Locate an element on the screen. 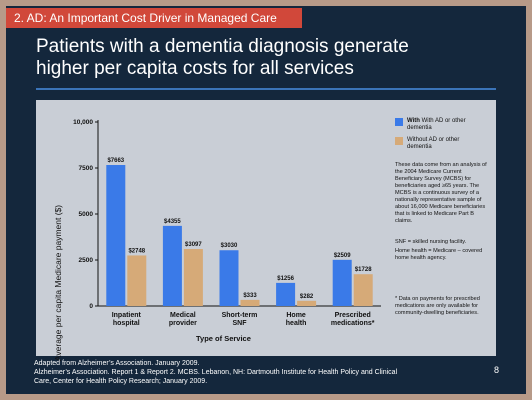 The width and height of the screenshot is (532, 400). data-label-with-ad: $4355 is located at coordinates (172, 222).